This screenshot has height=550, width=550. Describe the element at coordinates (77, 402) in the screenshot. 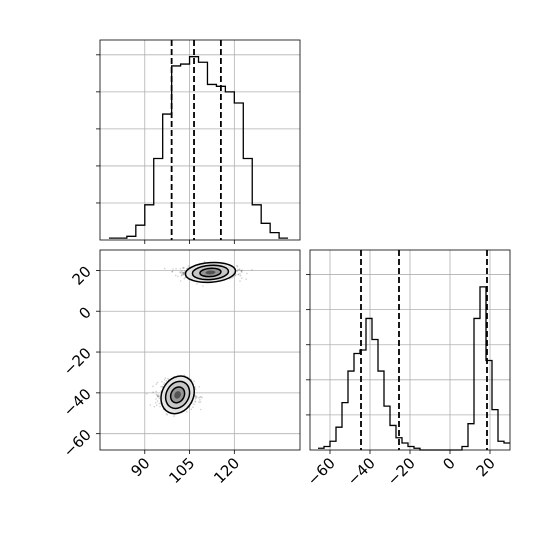

I see `y-tick-label: −40` at that location.